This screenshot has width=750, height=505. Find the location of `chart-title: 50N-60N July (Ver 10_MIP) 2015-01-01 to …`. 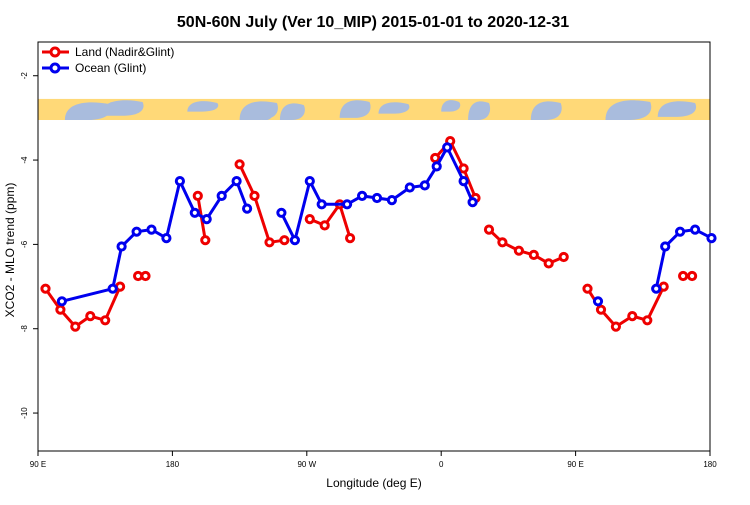

chart-title: 50N-60N July (Ver 10_MIP) 2015-01-01 to … is located at coordinates (373, 22).